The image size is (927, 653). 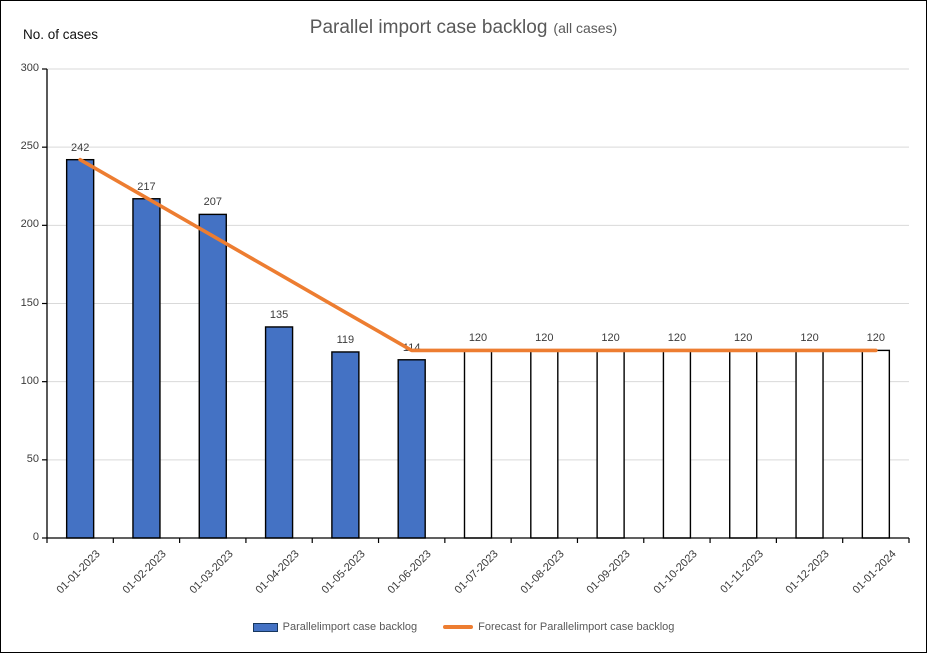 What do you see at coordinates (428, 27) in the screenshot?
I see `chart-title-main: Parallel import case backlog` at bounding box center [428, 27].